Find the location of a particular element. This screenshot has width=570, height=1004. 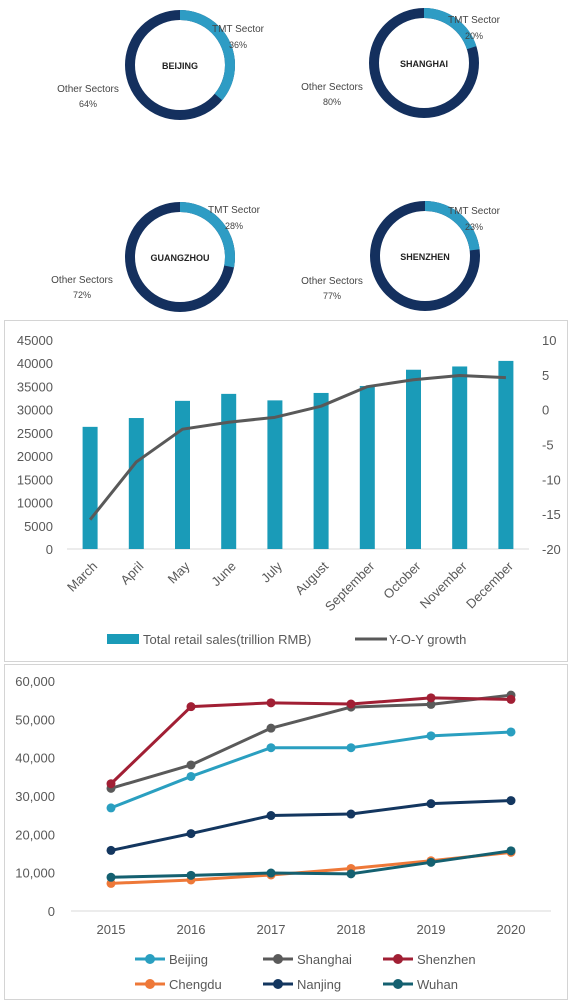

x-tick-label: July is located at coordinates (271, 571).